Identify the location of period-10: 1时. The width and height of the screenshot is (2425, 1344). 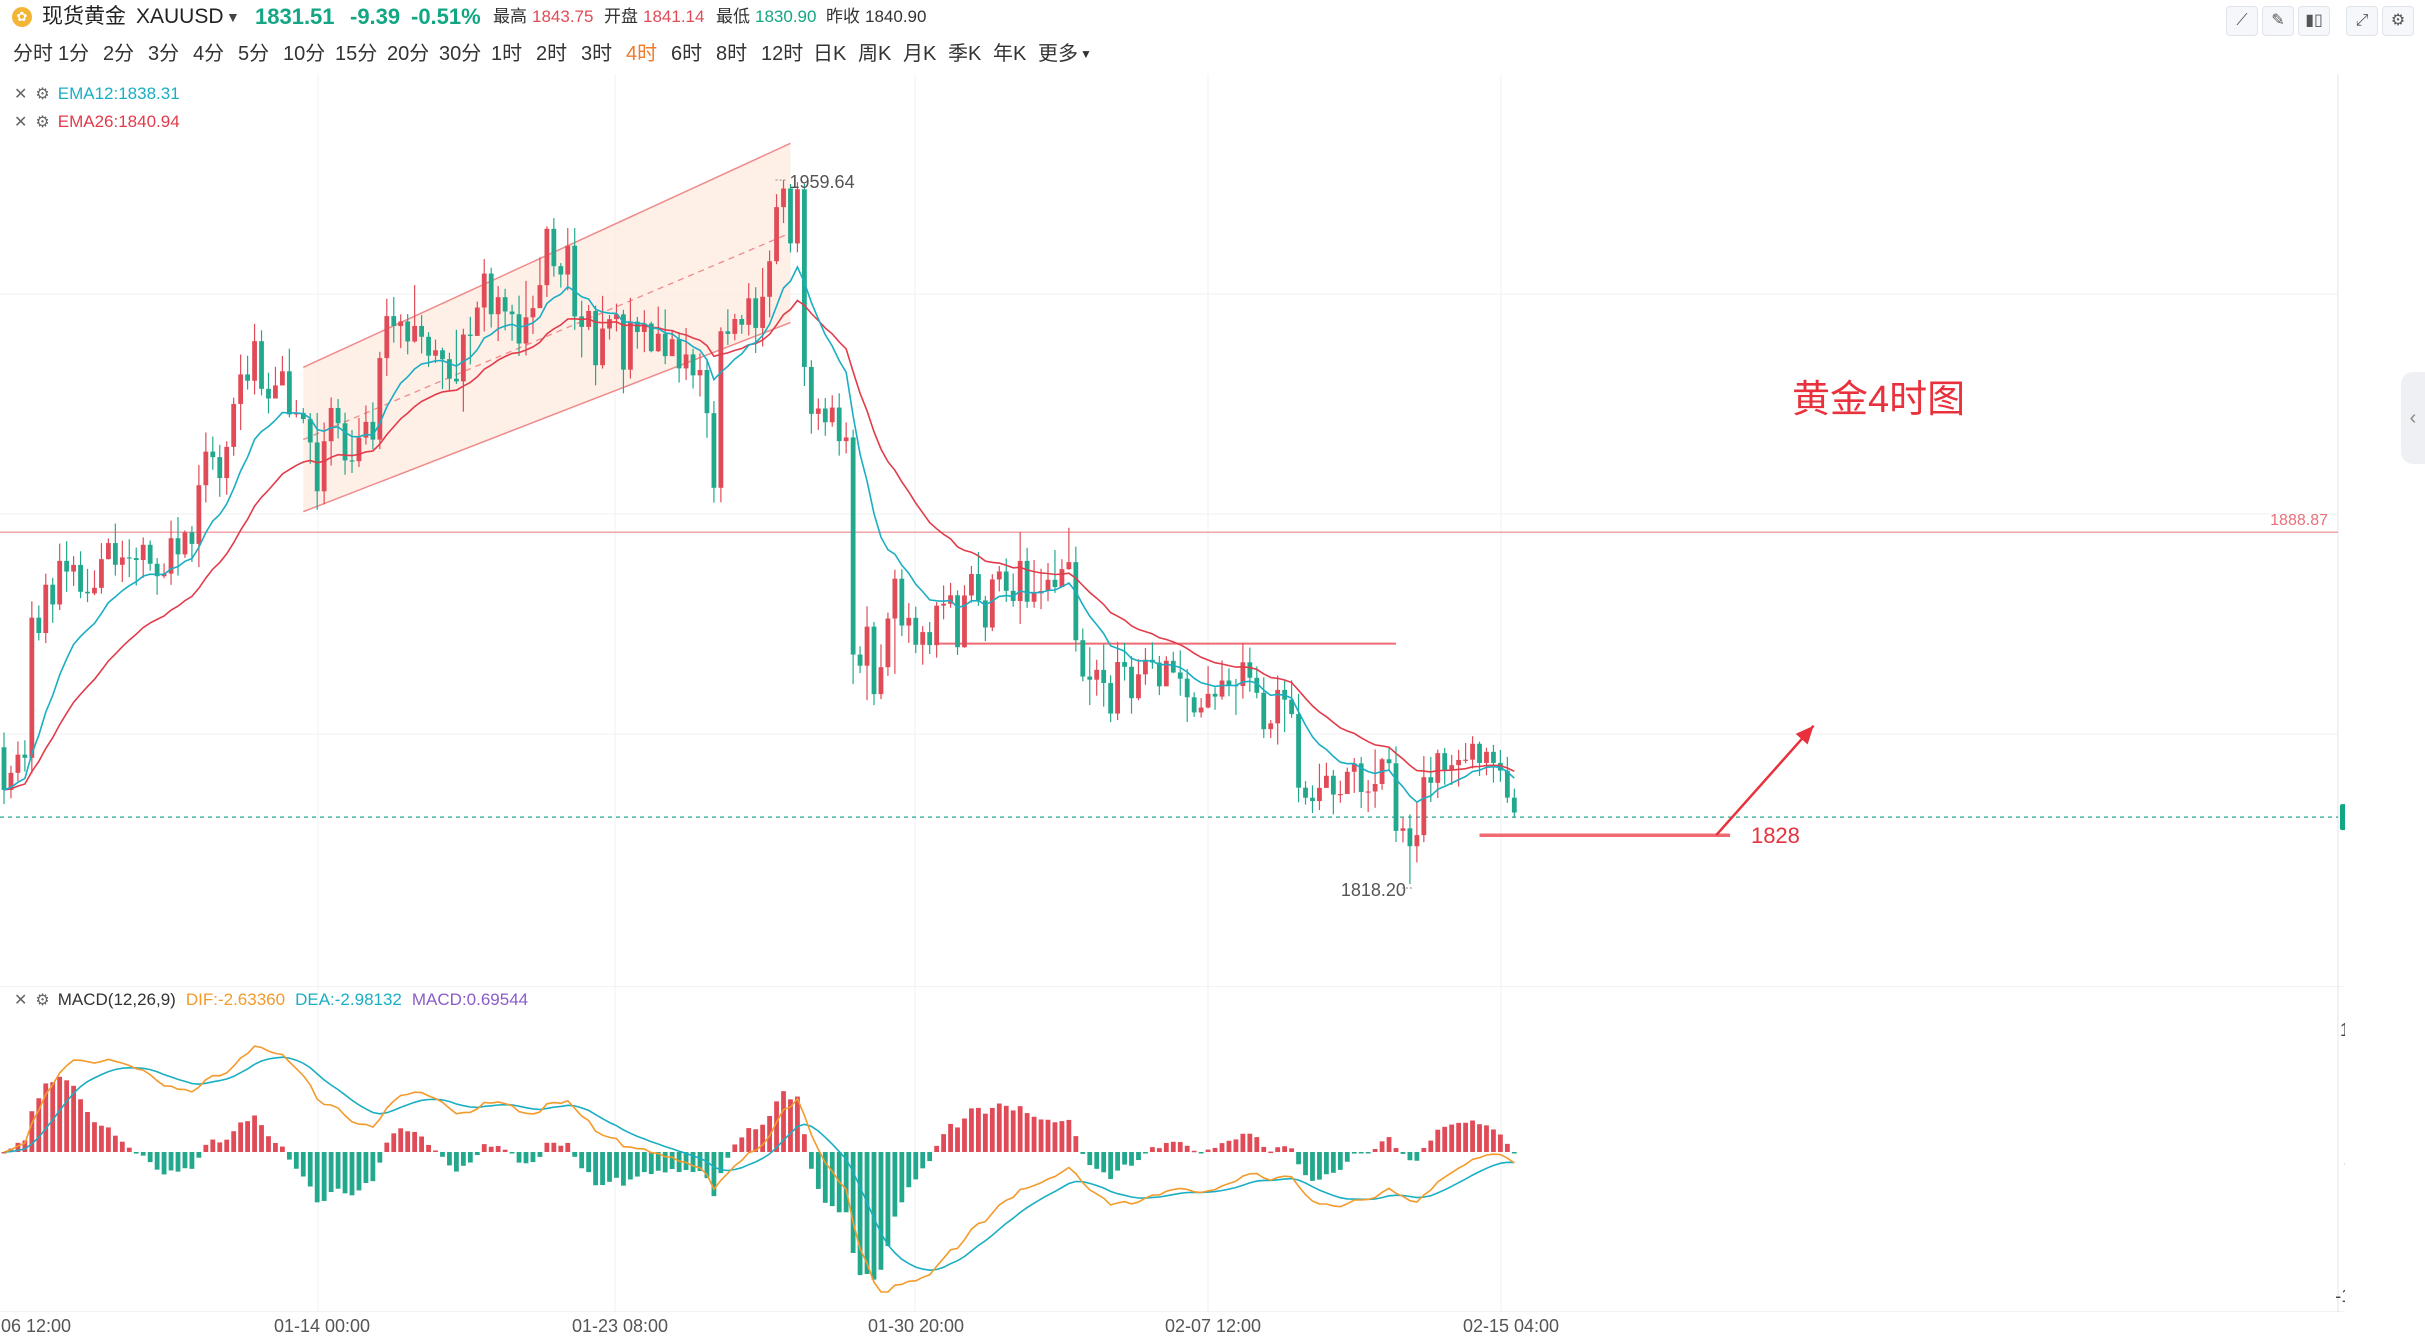
(507, 54).